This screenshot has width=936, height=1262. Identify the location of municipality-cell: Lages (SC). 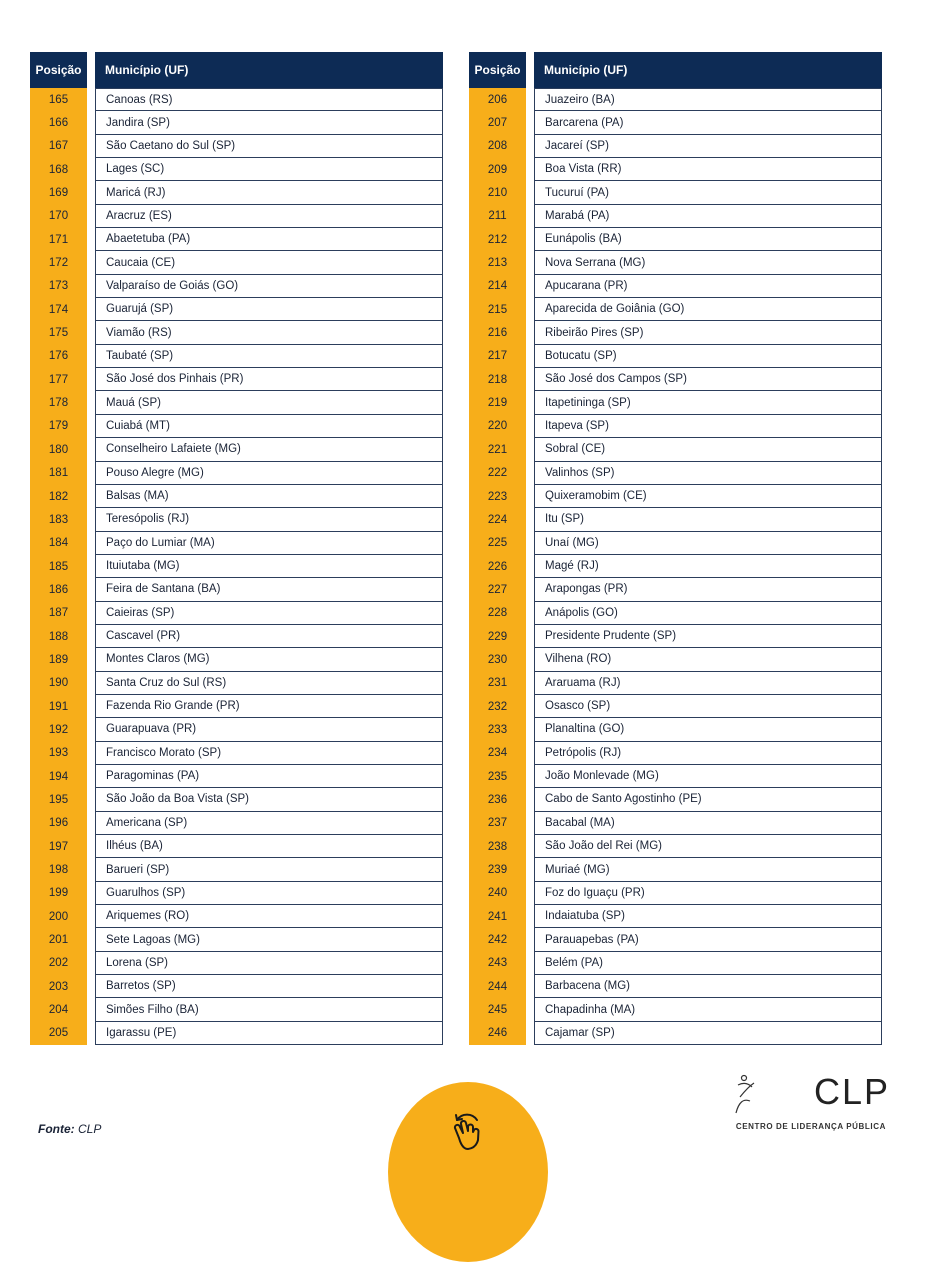
(269, 170).